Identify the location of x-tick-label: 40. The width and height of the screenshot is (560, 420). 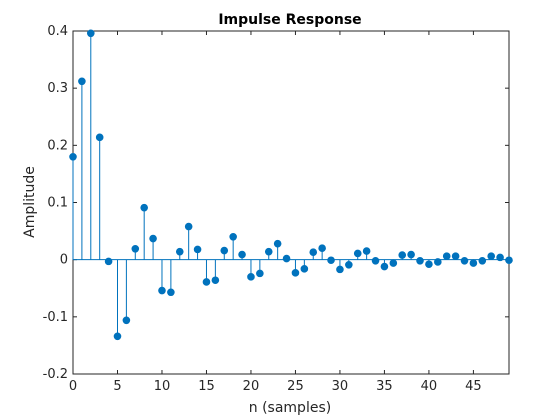
(429, 386).